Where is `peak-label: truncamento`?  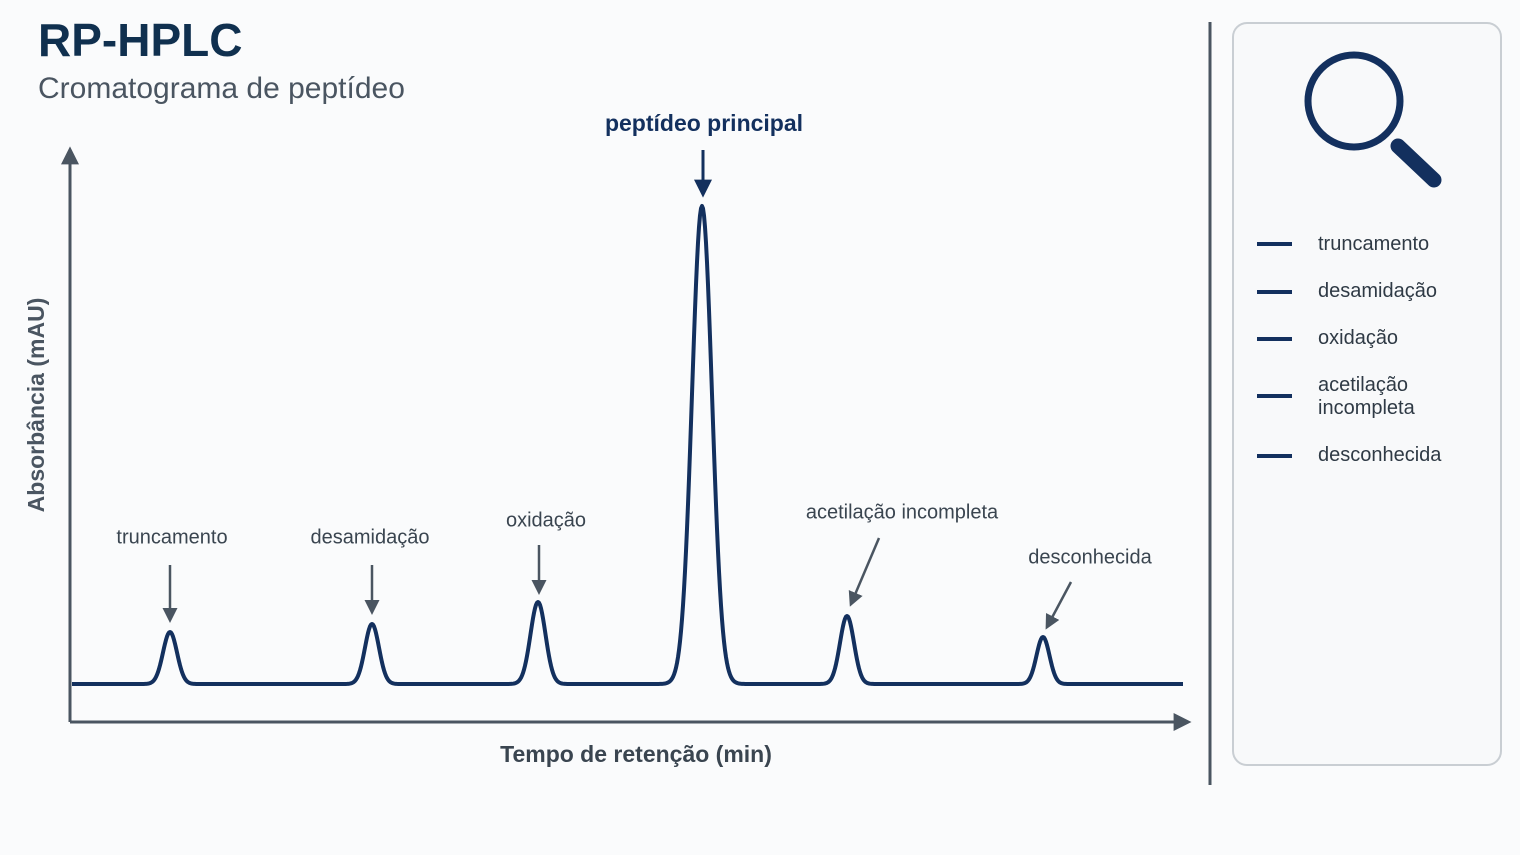 peak-label: truncamento is located at coordinates (171, 537).